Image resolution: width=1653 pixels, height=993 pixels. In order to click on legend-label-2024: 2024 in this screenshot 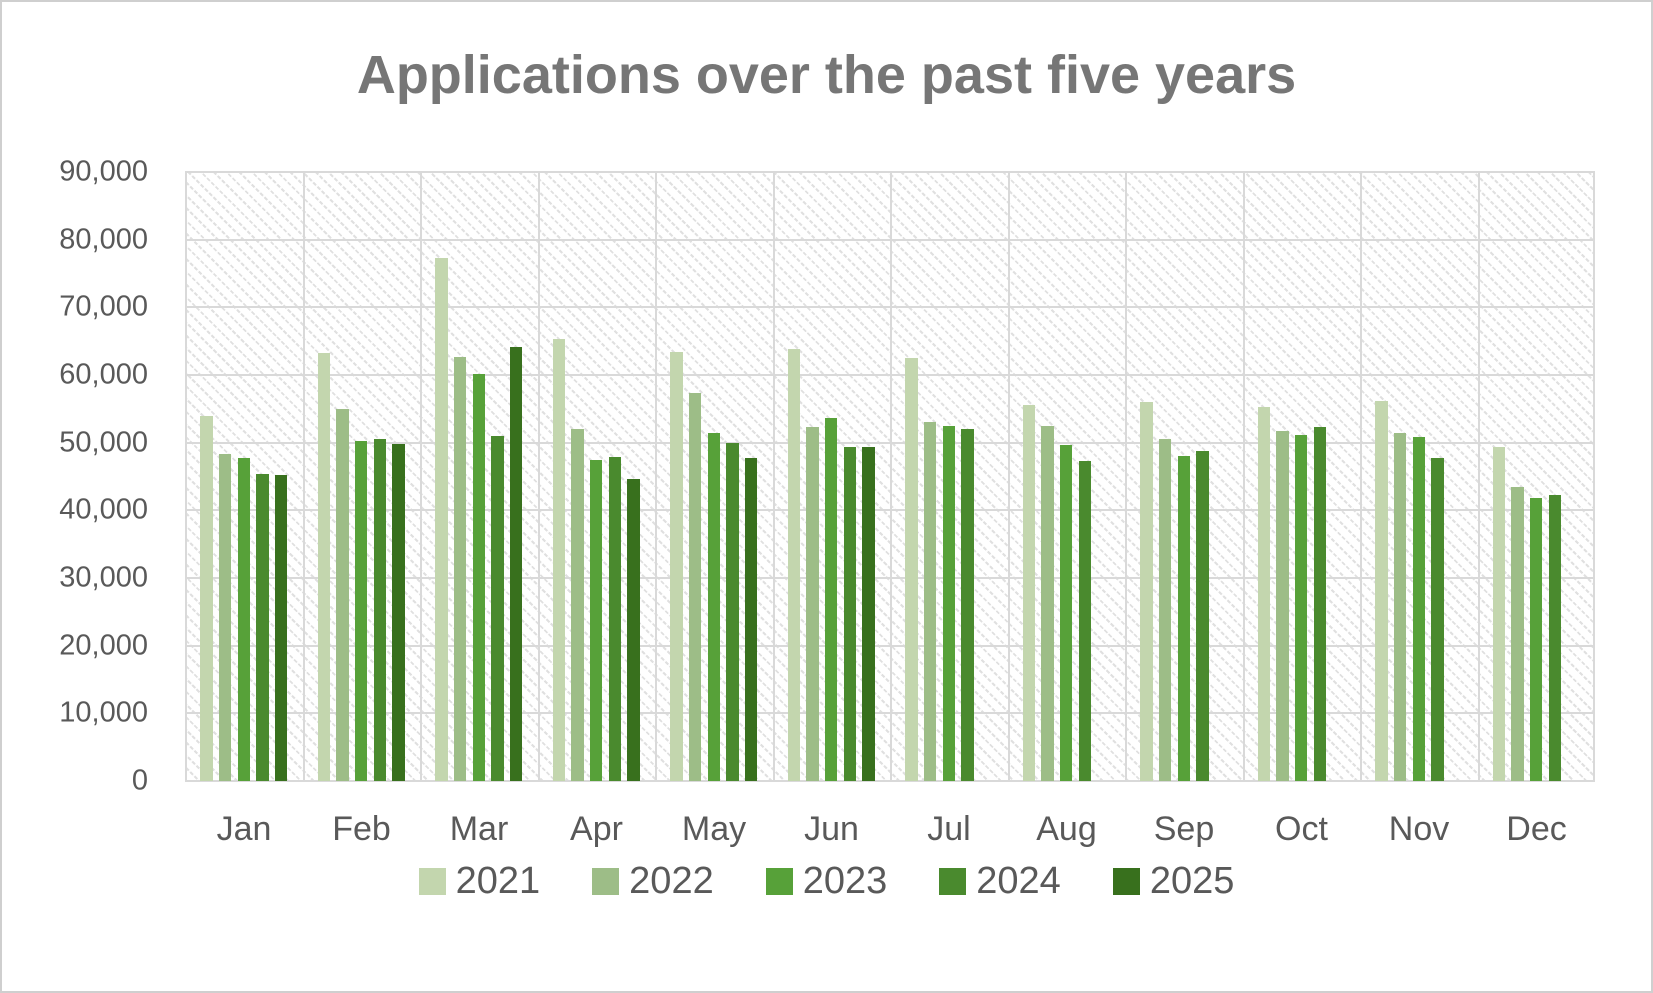, I will do `click(1018, 881)`.